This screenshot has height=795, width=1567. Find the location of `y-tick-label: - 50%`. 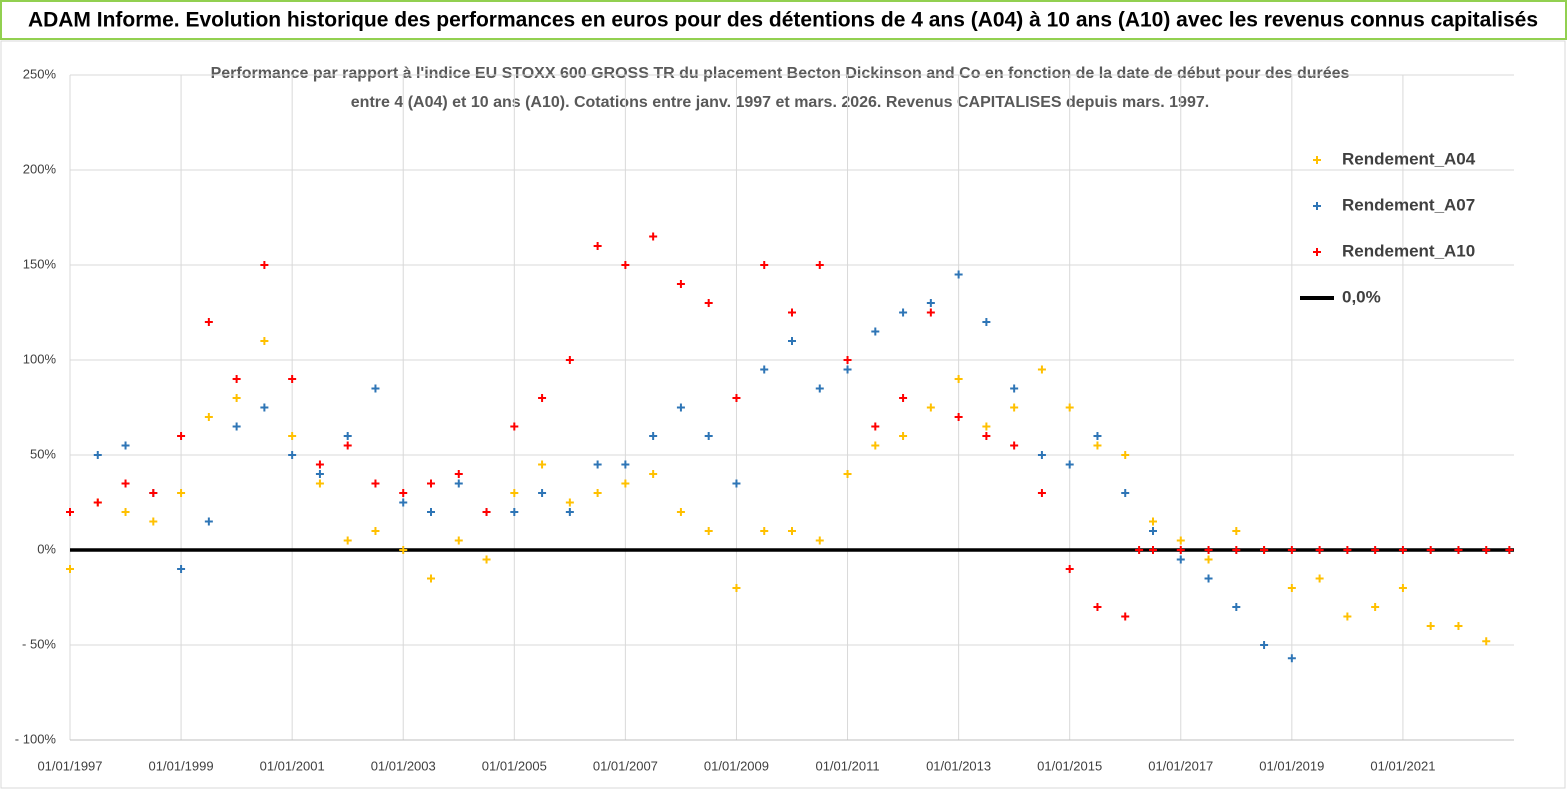

y-tick-label: - 50% is located at coordinates (39, 643).